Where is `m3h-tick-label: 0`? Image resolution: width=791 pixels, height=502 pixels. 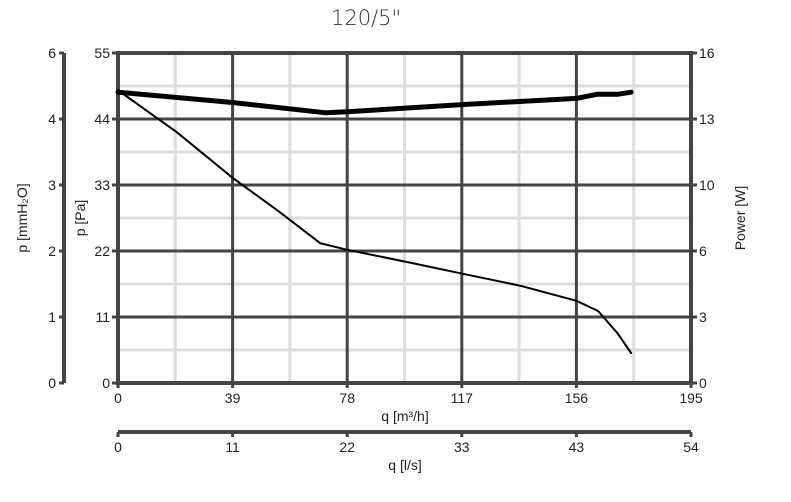 m3h-tick-label: 0 is located at coordinates (118, 398).